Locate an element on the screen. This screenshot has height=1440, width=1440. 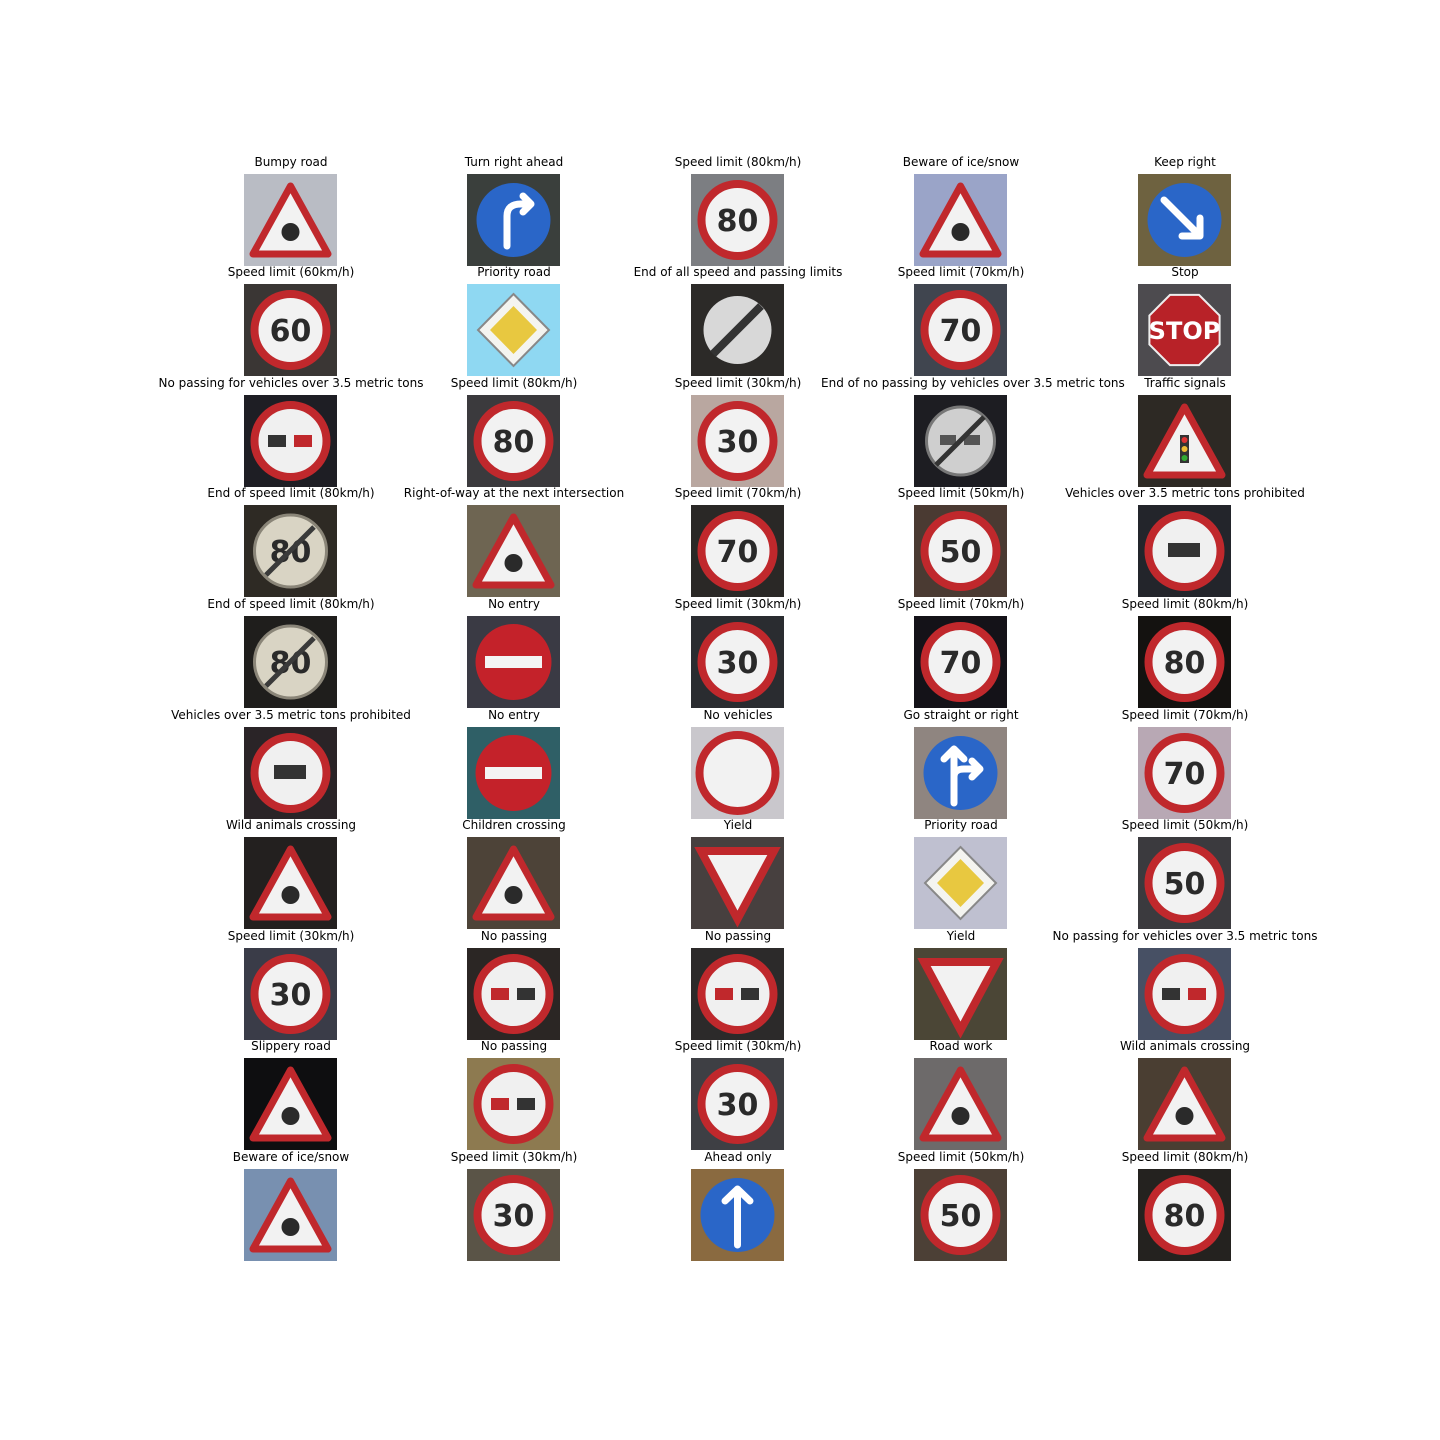
bumpy-road-sign-icon is located at coordinates (290, 220).